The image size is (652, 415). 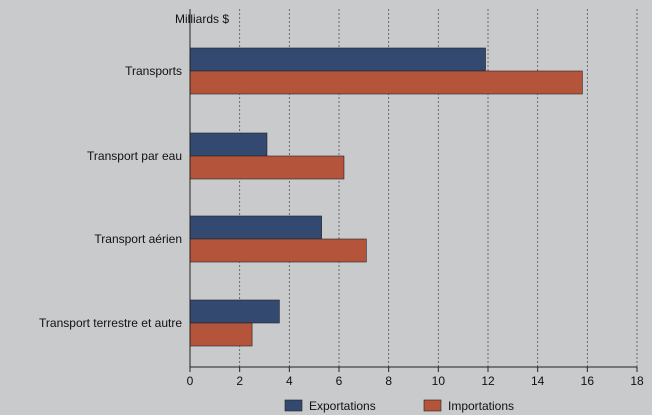 What do you see at coordinates (202, 19) in the screenshot?
I see `unit-label: Milliards $` at bounding box center [202, 19].